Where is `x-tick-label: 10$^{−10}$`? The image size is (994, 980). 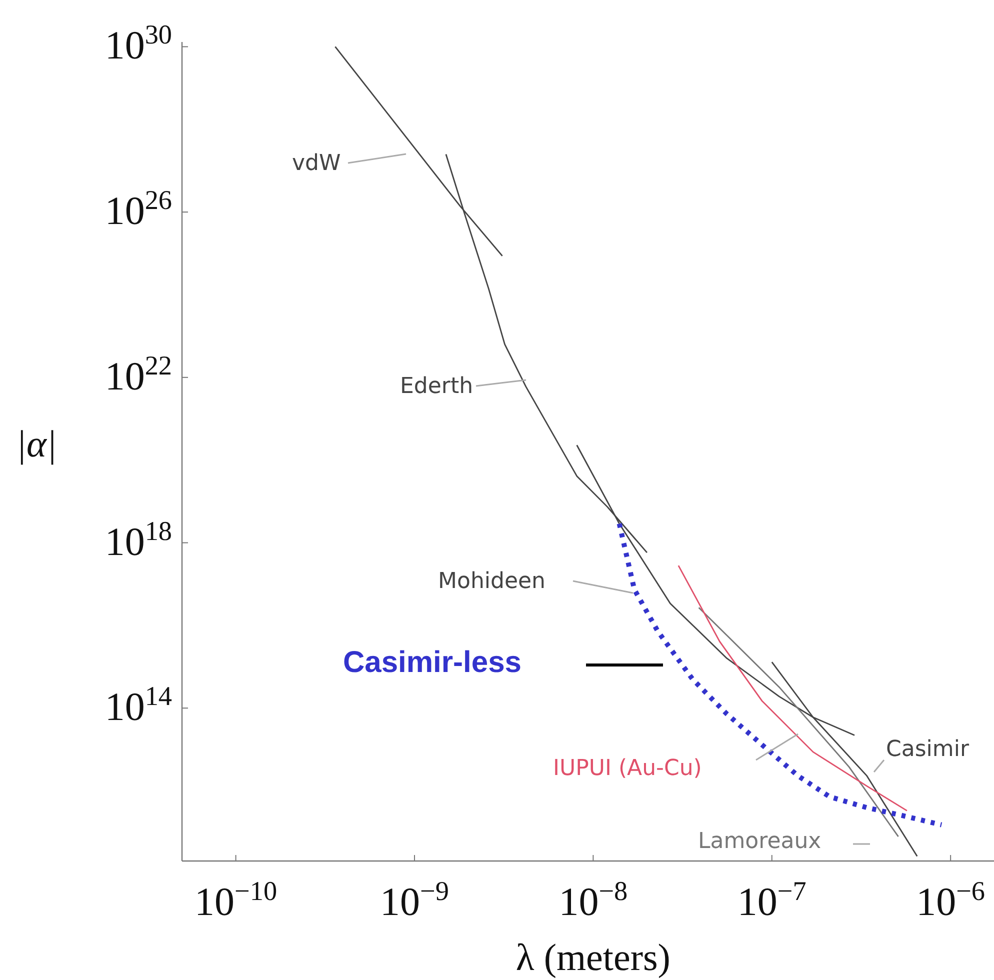 x-tick-label: 10$^{−10}$ is located at coordinates (236, 900).